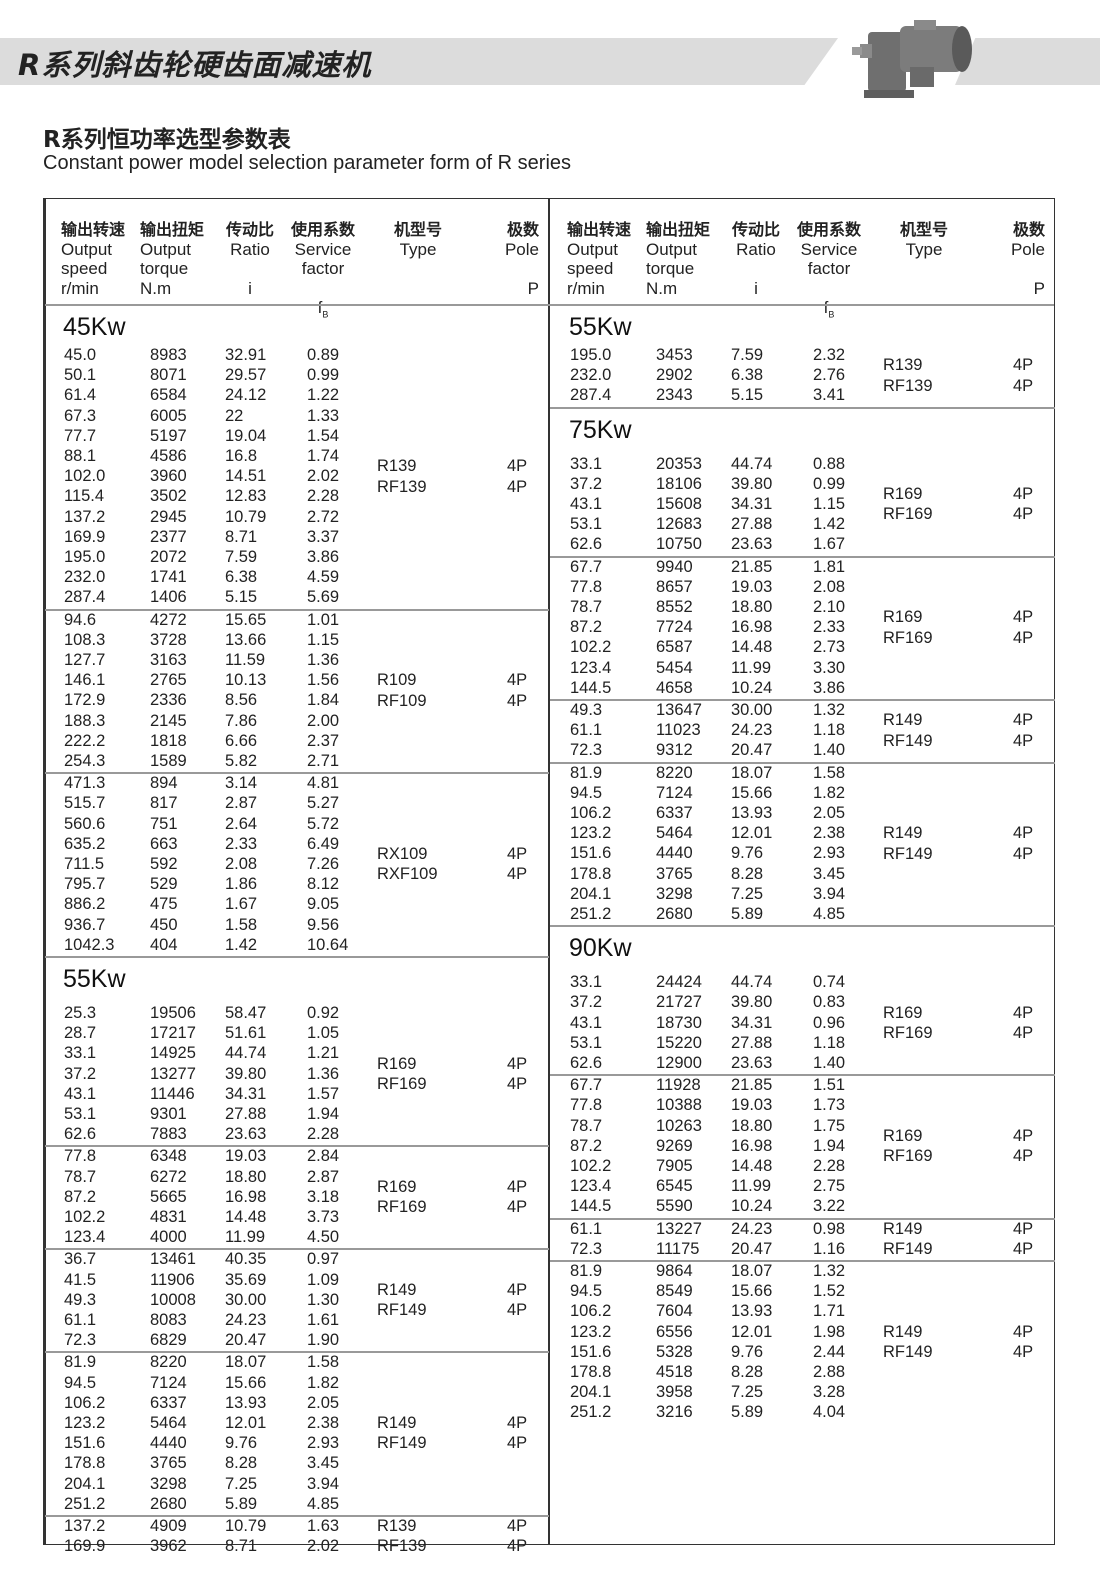  I want to click on table-cell: 39.80, so click(246, 1073).